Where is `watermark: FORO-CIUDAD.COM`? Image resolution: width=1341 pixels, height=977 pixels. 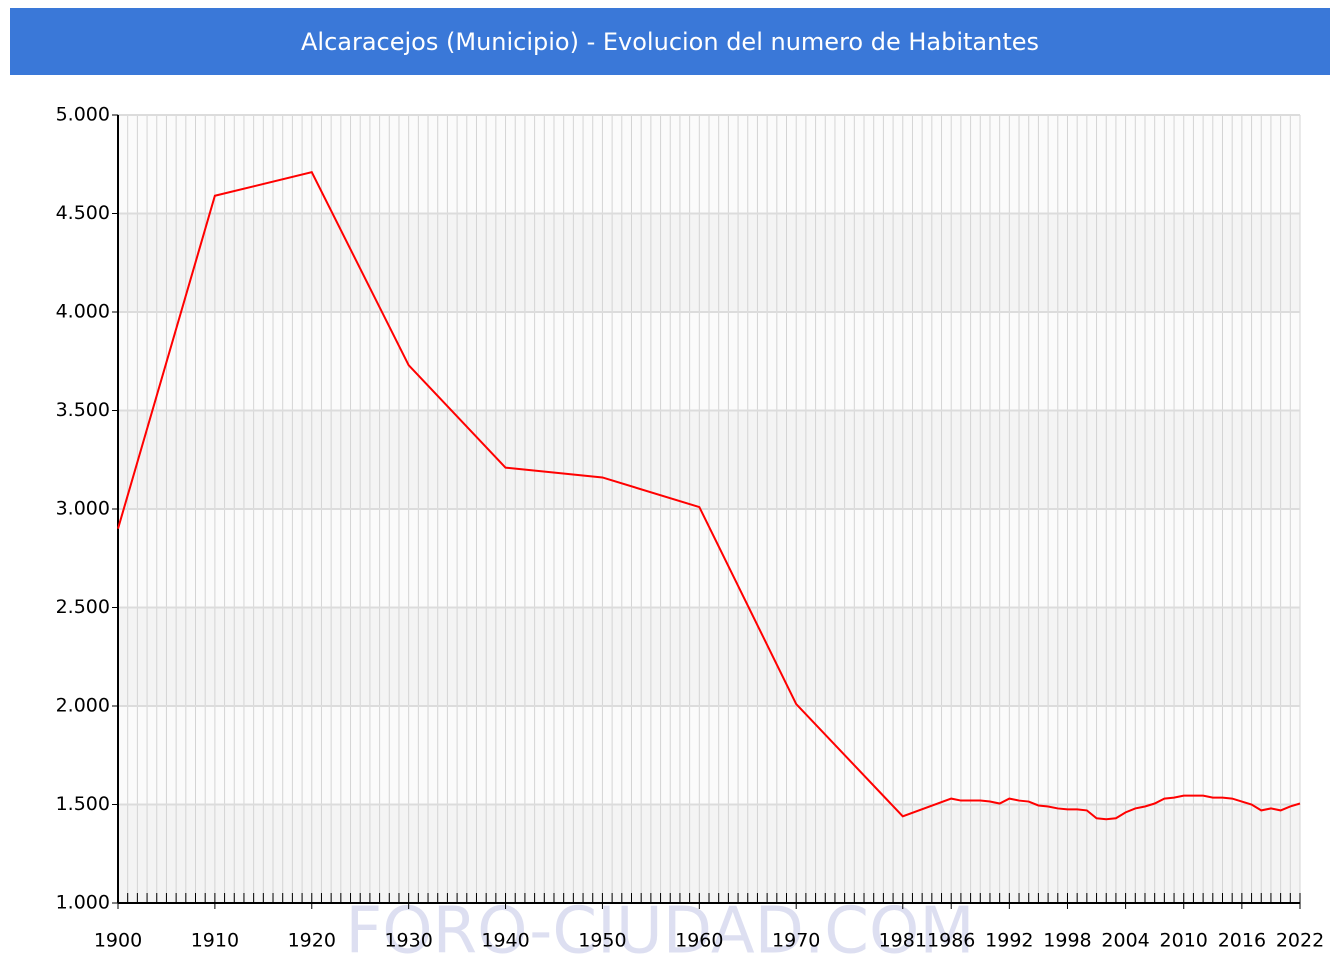
watermark: FORO-CIUDAD.COM is located at coordinates (659, 932).